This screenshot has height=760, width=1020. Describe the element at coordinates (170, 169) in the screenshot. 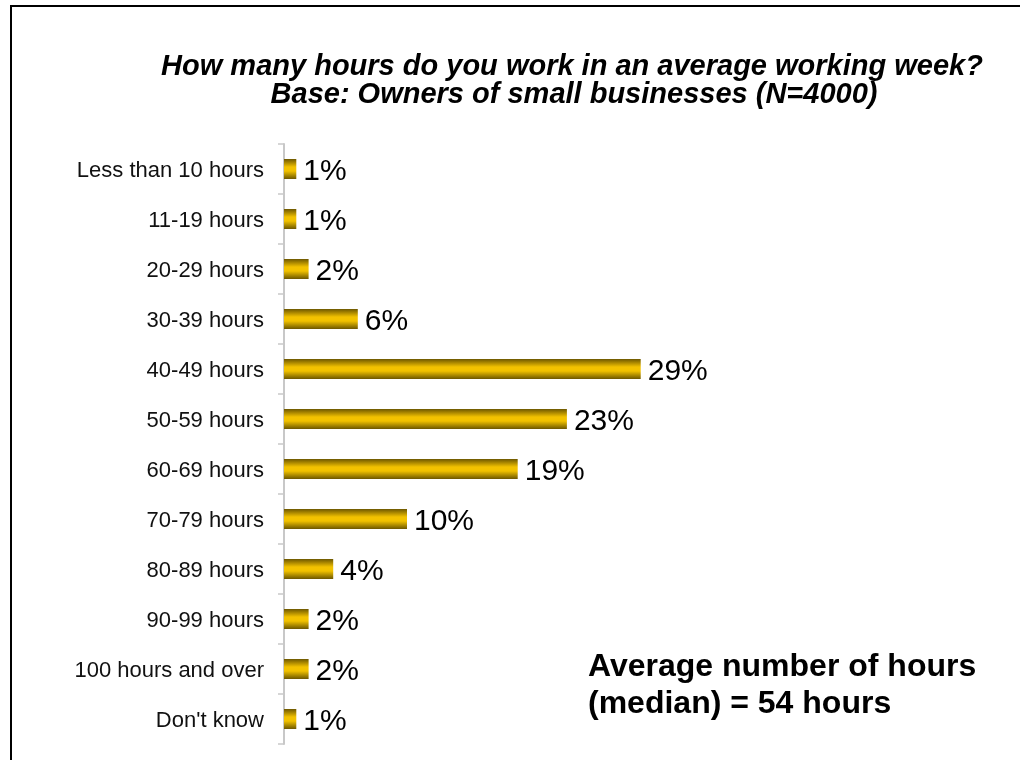

I see `y-tick-label: Less than 10 hours` at that location.